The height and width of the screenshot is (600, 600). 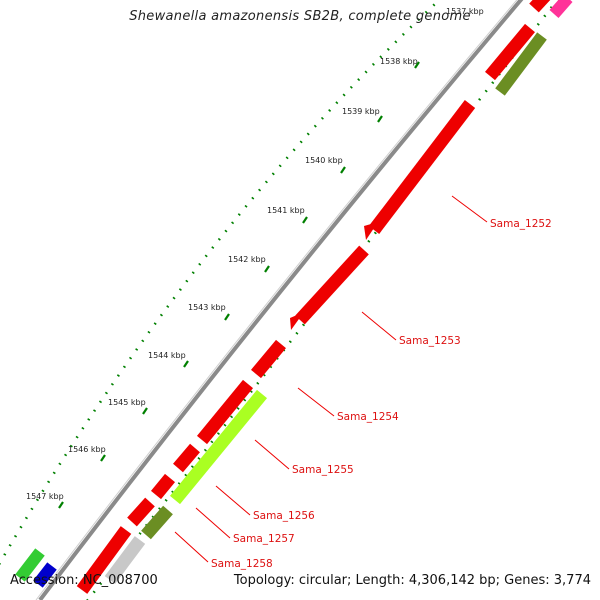 What do you see at coordinates (368, 417) in the screenshot?
I see `gene-label: Sama_1254` at bounding box center [368, 417].